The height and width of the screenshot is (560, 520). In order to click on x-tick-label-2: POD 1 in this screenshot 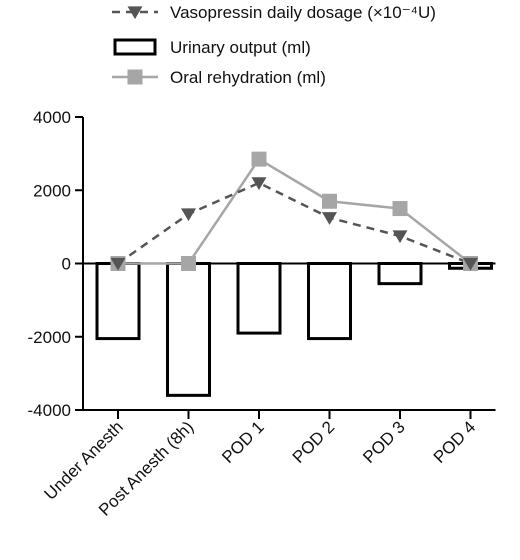, I will do `click(243, 442)`.